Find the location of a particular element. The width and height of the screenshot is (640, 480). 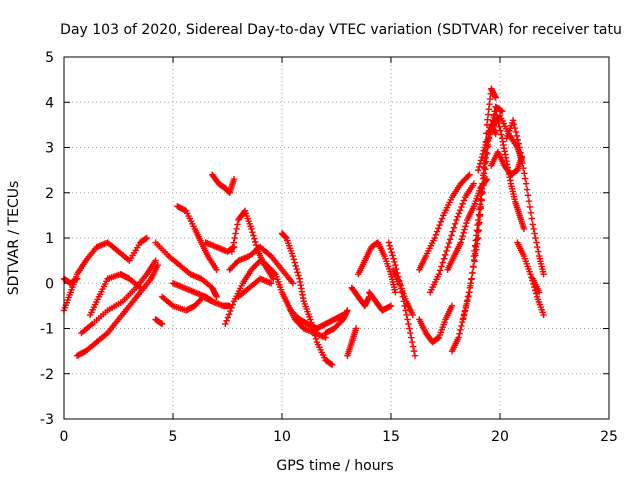

x-tick-label: 10 is located at coordinates (282, 437).